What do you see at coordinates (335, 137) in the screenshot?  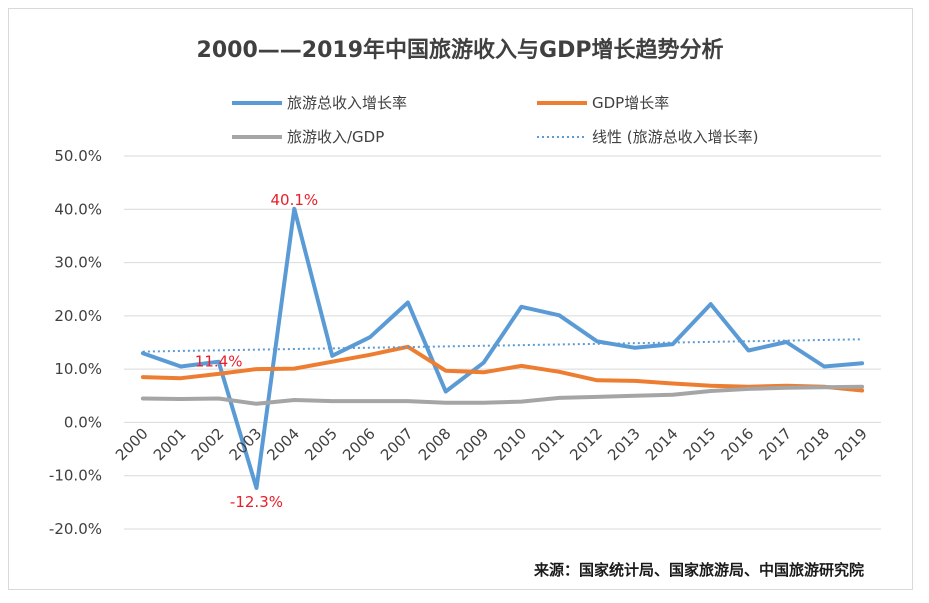 I see `legend-label-tourism-gdp-ratio: 旅游收入/GDP` at bounding box center [335, 137].